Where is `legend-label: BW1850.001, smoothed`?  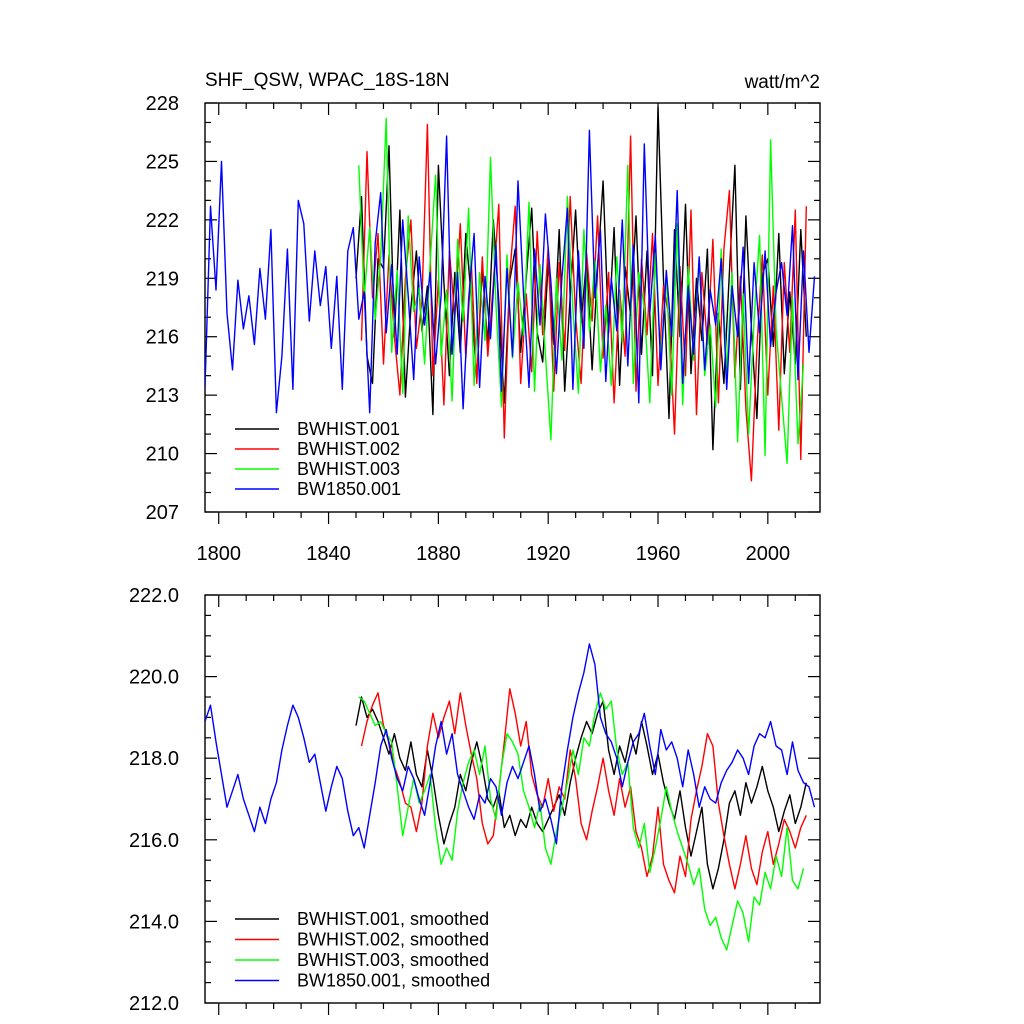 legend-label: BW1850.001, smoothed is located at coordinates (393, 981).